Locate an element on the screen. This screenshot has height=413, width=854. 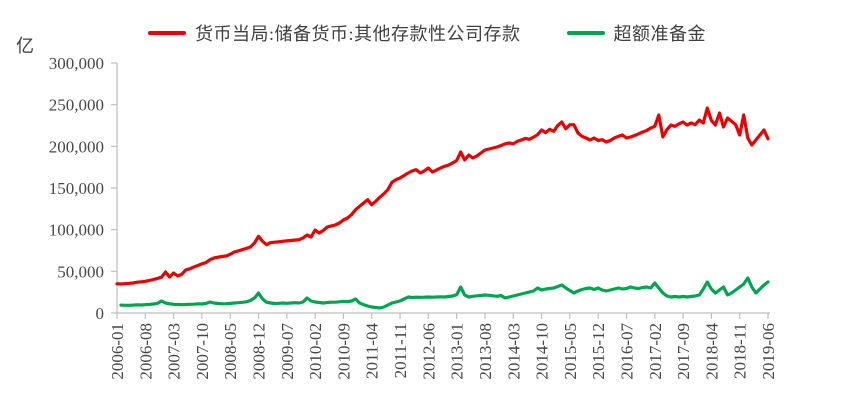
svg-text: 2013-08 is located at coordinates (485, 351).